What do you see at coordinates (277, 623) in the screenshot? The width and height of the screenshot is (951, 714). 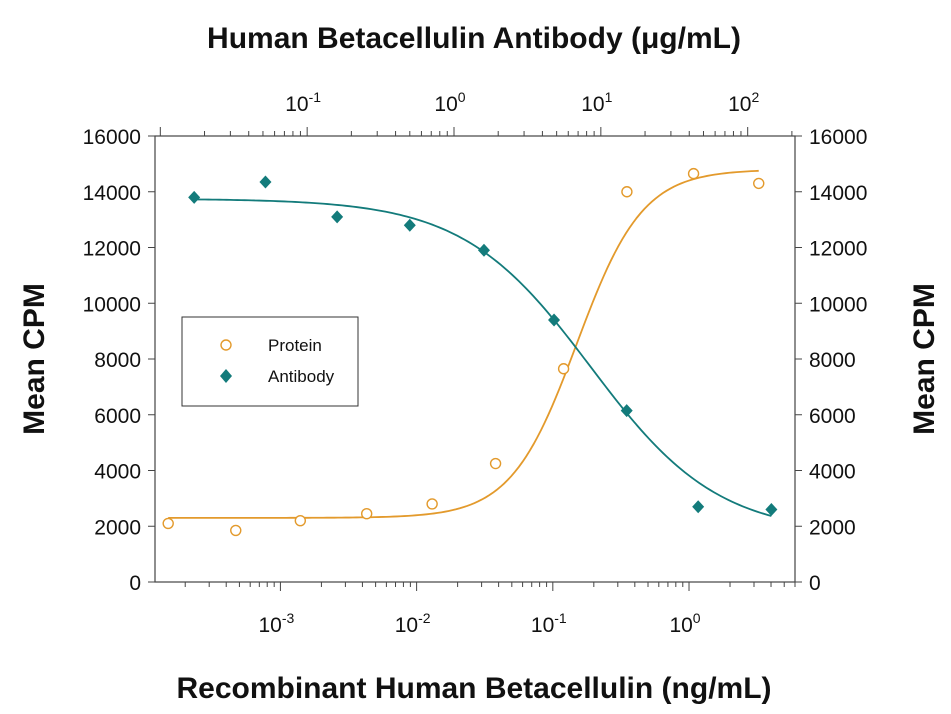 I see `x-tick-label: 10⁻³` at bounding box center [277, 623].